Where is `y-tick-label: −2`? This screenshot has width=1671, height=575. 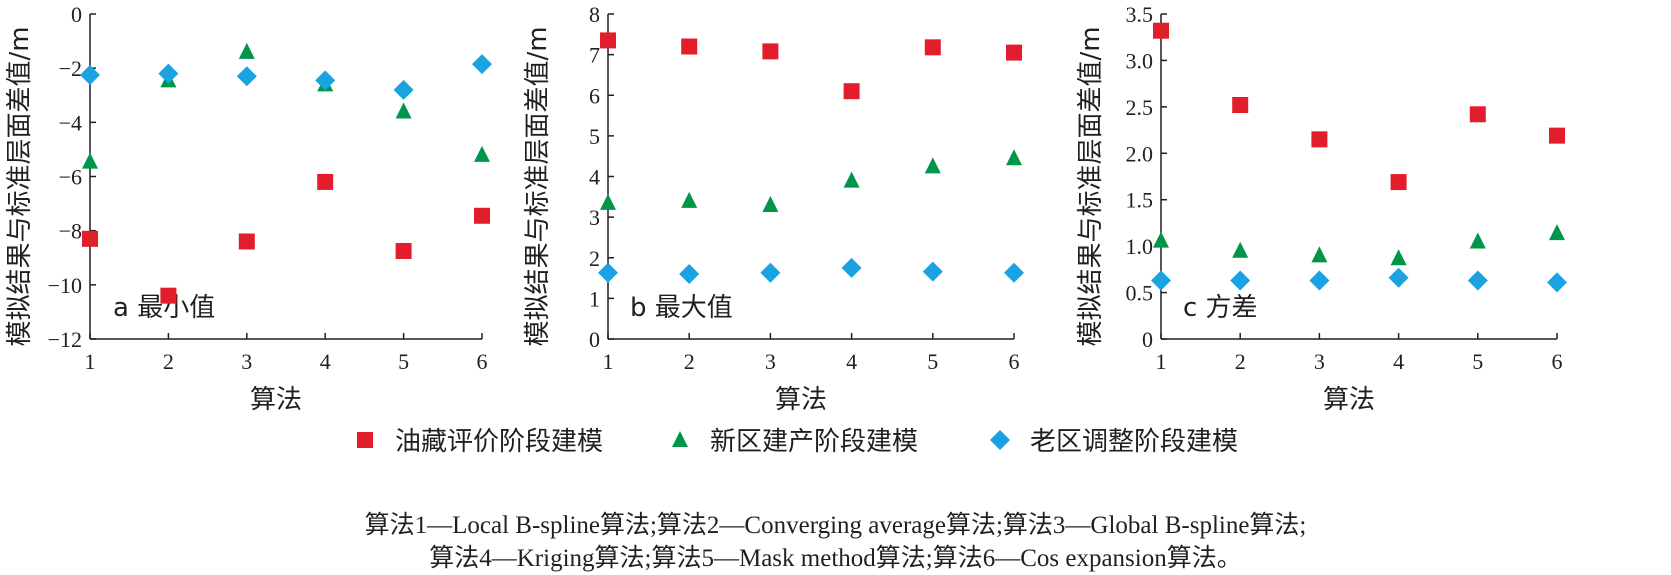
y-tick-label: −2 is located at coordinates (70, 68).